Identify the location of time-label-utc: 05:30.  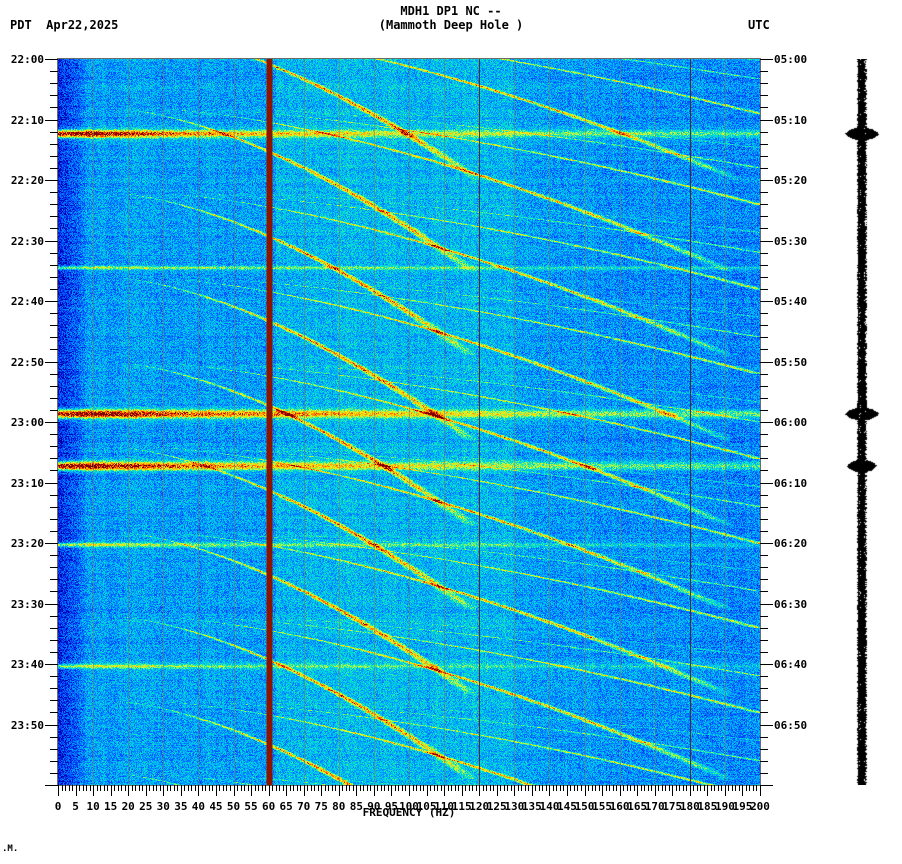
(791, 241).